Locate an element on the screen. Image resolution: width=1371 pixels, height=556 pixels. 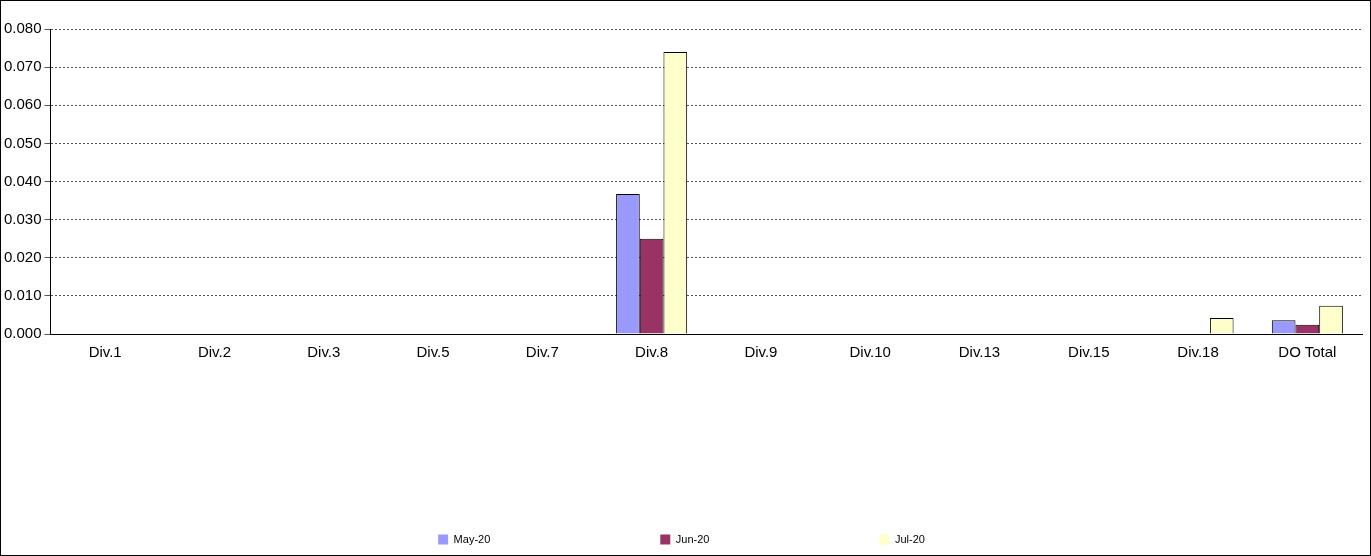
x-tick-label: Div.15 is located at coordinates (1089, 352).